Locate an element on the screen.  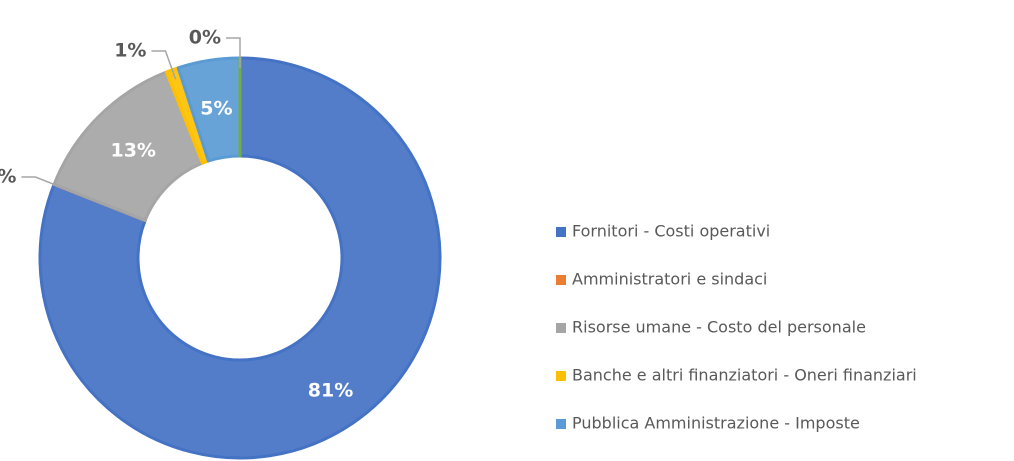
legend-label: Risorse umane - Costo del personale is located at coordinates (719, 327).